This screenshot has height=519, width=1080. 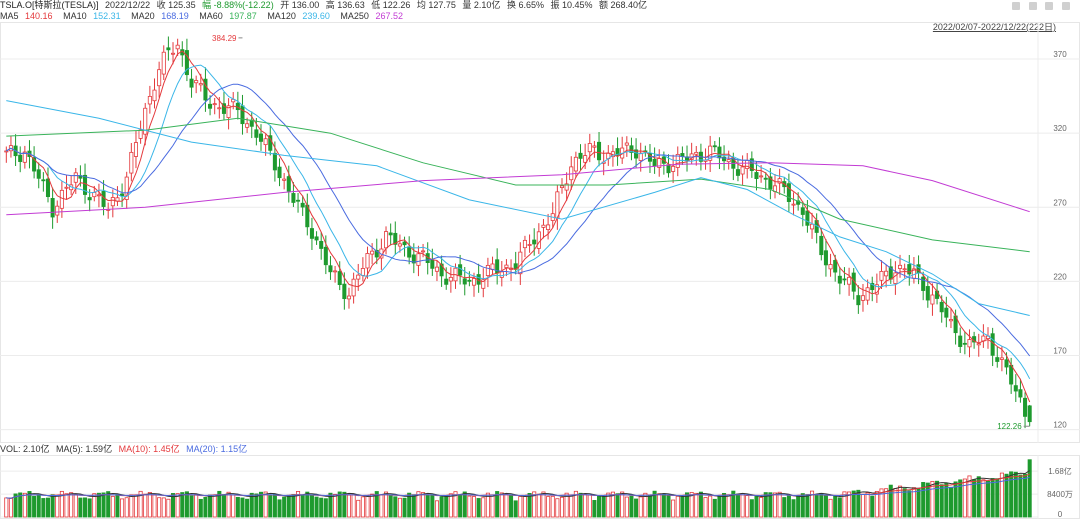 What do you see at coordinates (1060, 54) in the screenshot?
I see `y-tick-label: 370` at bounding box center [1060, 54].